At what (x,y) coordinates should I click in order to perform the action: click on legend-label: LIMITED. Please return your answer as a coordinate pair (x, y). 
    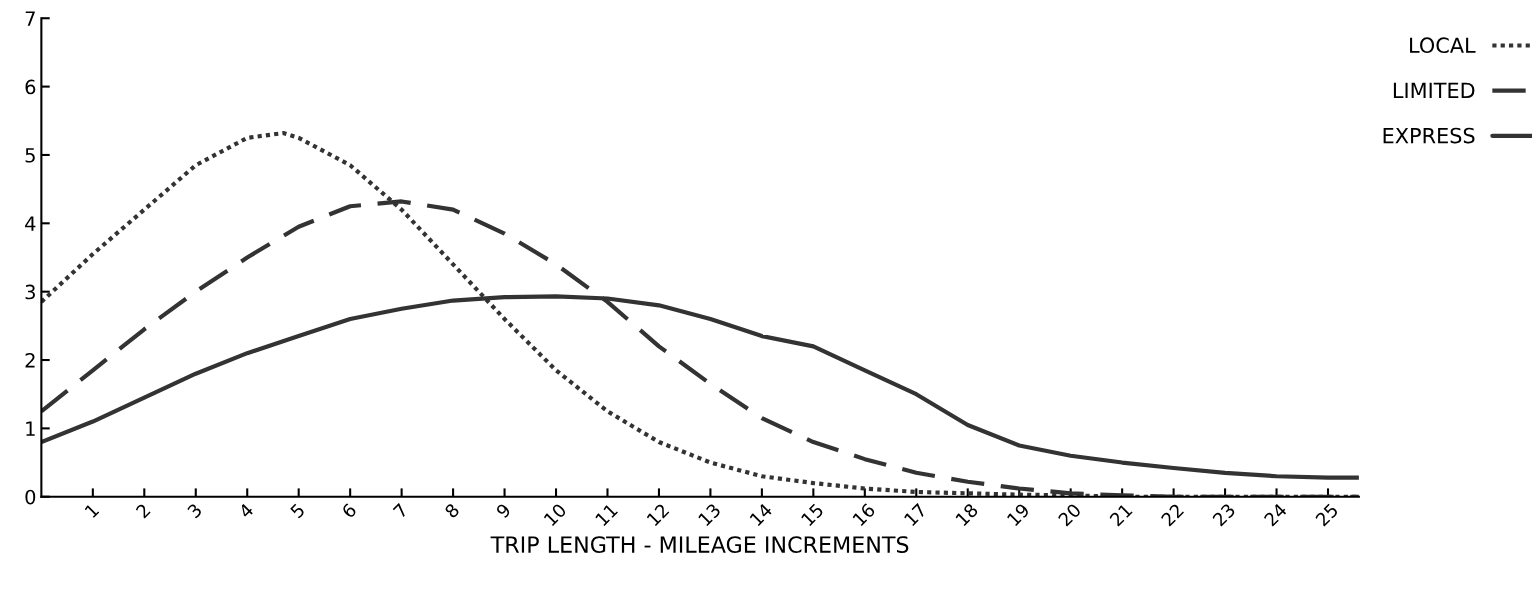
    Looking at the image, I should click on (1434, 90).